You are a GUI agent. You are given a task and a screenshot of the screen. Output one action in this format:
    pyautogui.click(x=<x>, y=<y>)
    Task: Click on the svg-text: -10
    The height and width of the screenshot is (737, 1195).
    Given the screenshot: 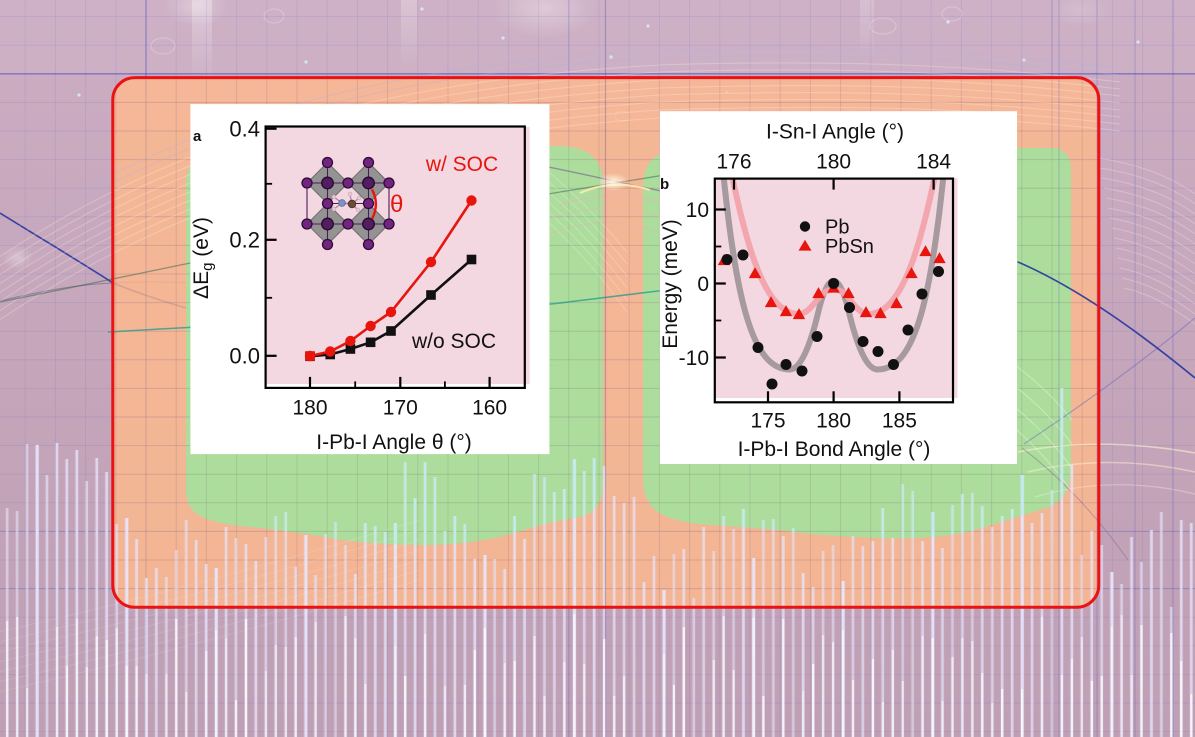 What is the action you would take?
    pyautogui.click(x=694, y=358)
    